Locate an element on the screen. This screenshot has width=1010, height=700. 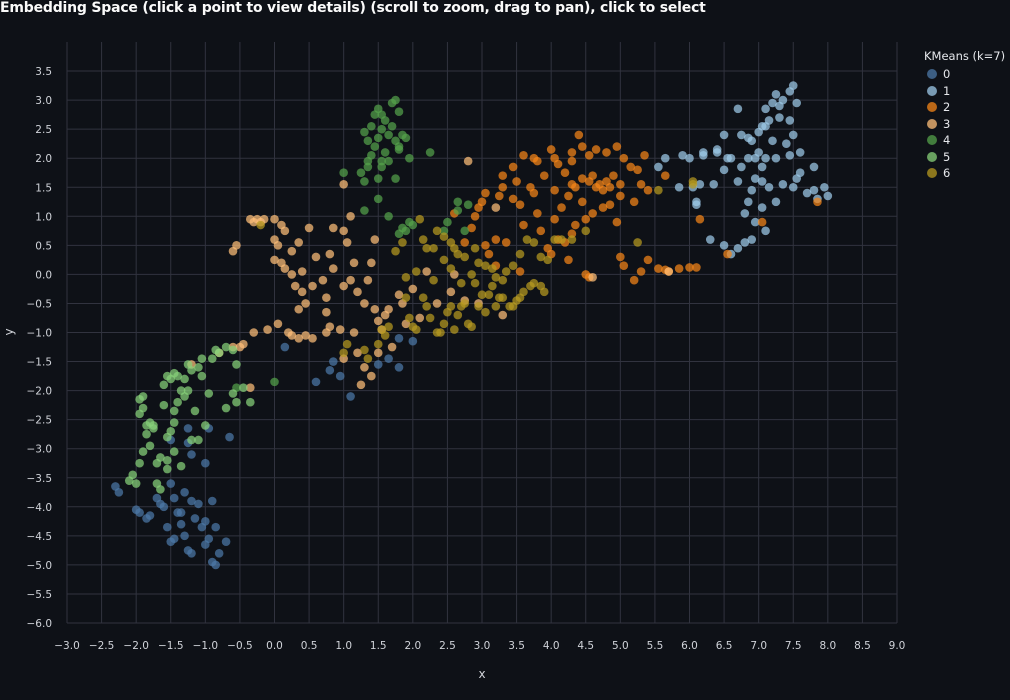
legend-item-2: 2 is located at coordinates (964, 107).